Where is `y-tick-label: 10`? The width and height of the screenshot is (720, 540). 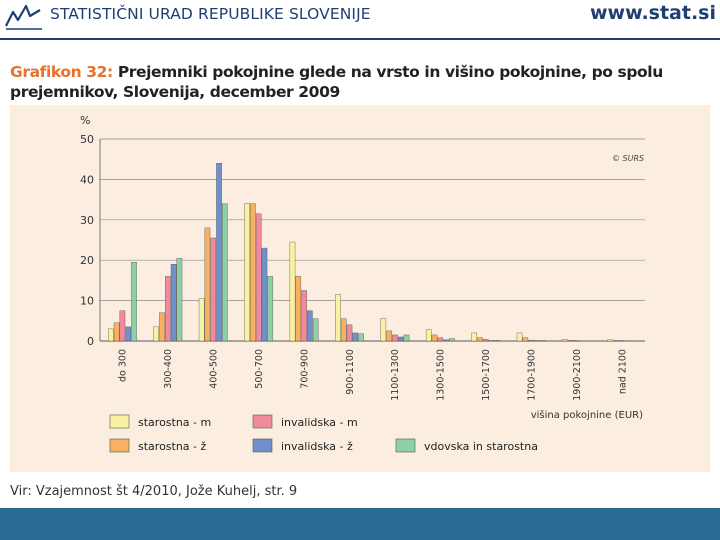
y-tick-label: 10 is located at coordinates (87, 301).